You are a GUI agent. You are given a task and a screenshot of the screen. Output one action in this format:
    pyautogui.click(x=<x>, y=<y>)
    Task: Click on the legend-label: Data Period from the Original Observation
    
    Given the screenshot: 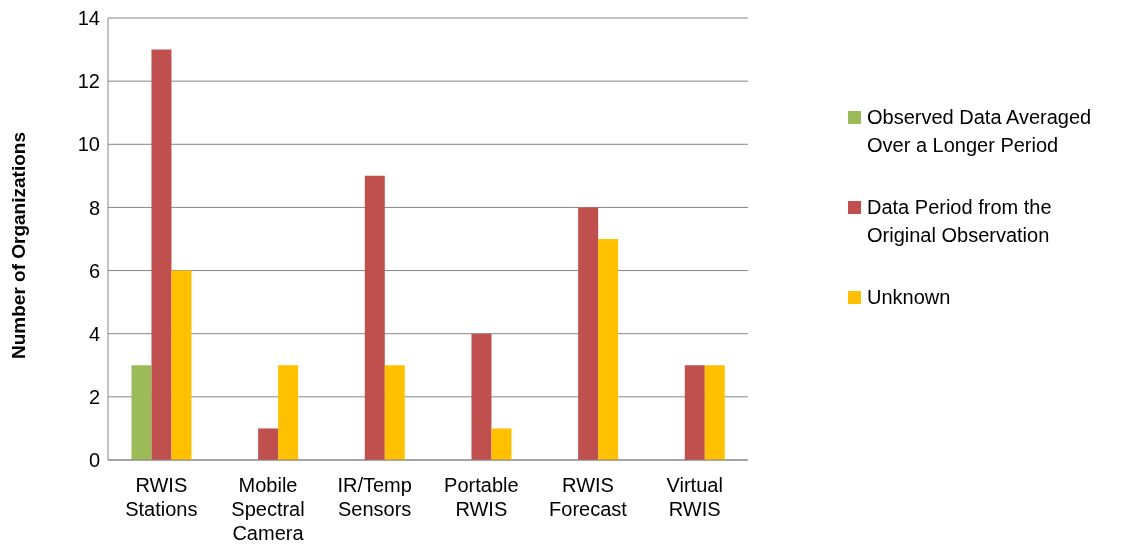 What is the action you would take?
    pyautogui.click(x=960, y=221)
    